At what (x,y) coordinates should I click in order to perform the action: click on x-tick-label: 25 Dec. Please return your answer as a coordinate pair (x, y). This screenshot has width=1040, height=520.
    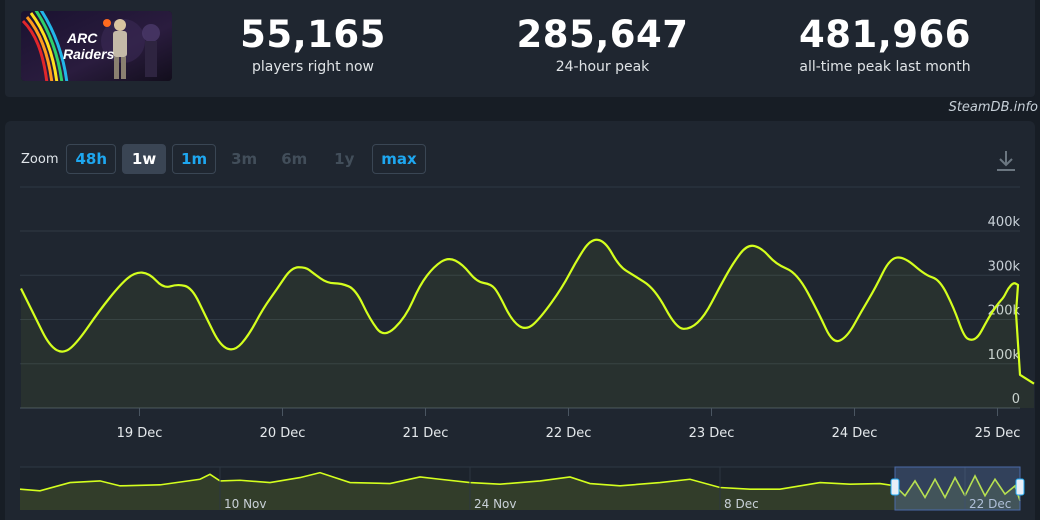
    Looking at the image, I should click on (998, 433).